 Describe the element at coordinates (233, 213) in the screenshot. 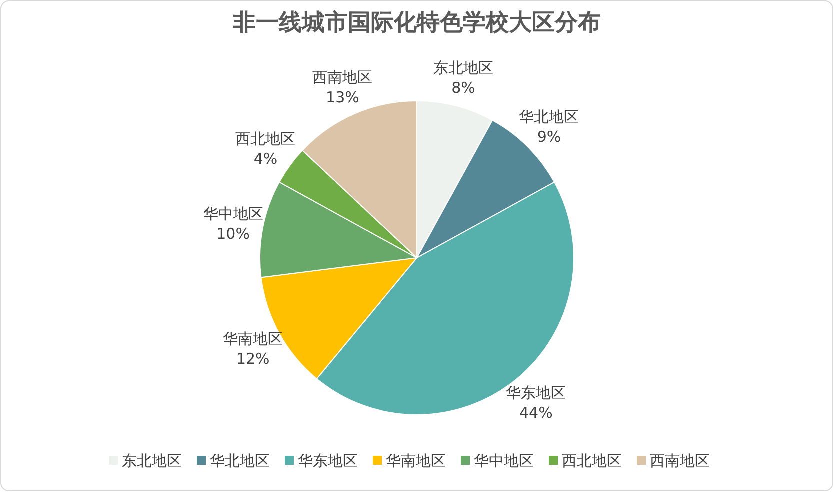

I see `slice-label: 华中地区` at that location.